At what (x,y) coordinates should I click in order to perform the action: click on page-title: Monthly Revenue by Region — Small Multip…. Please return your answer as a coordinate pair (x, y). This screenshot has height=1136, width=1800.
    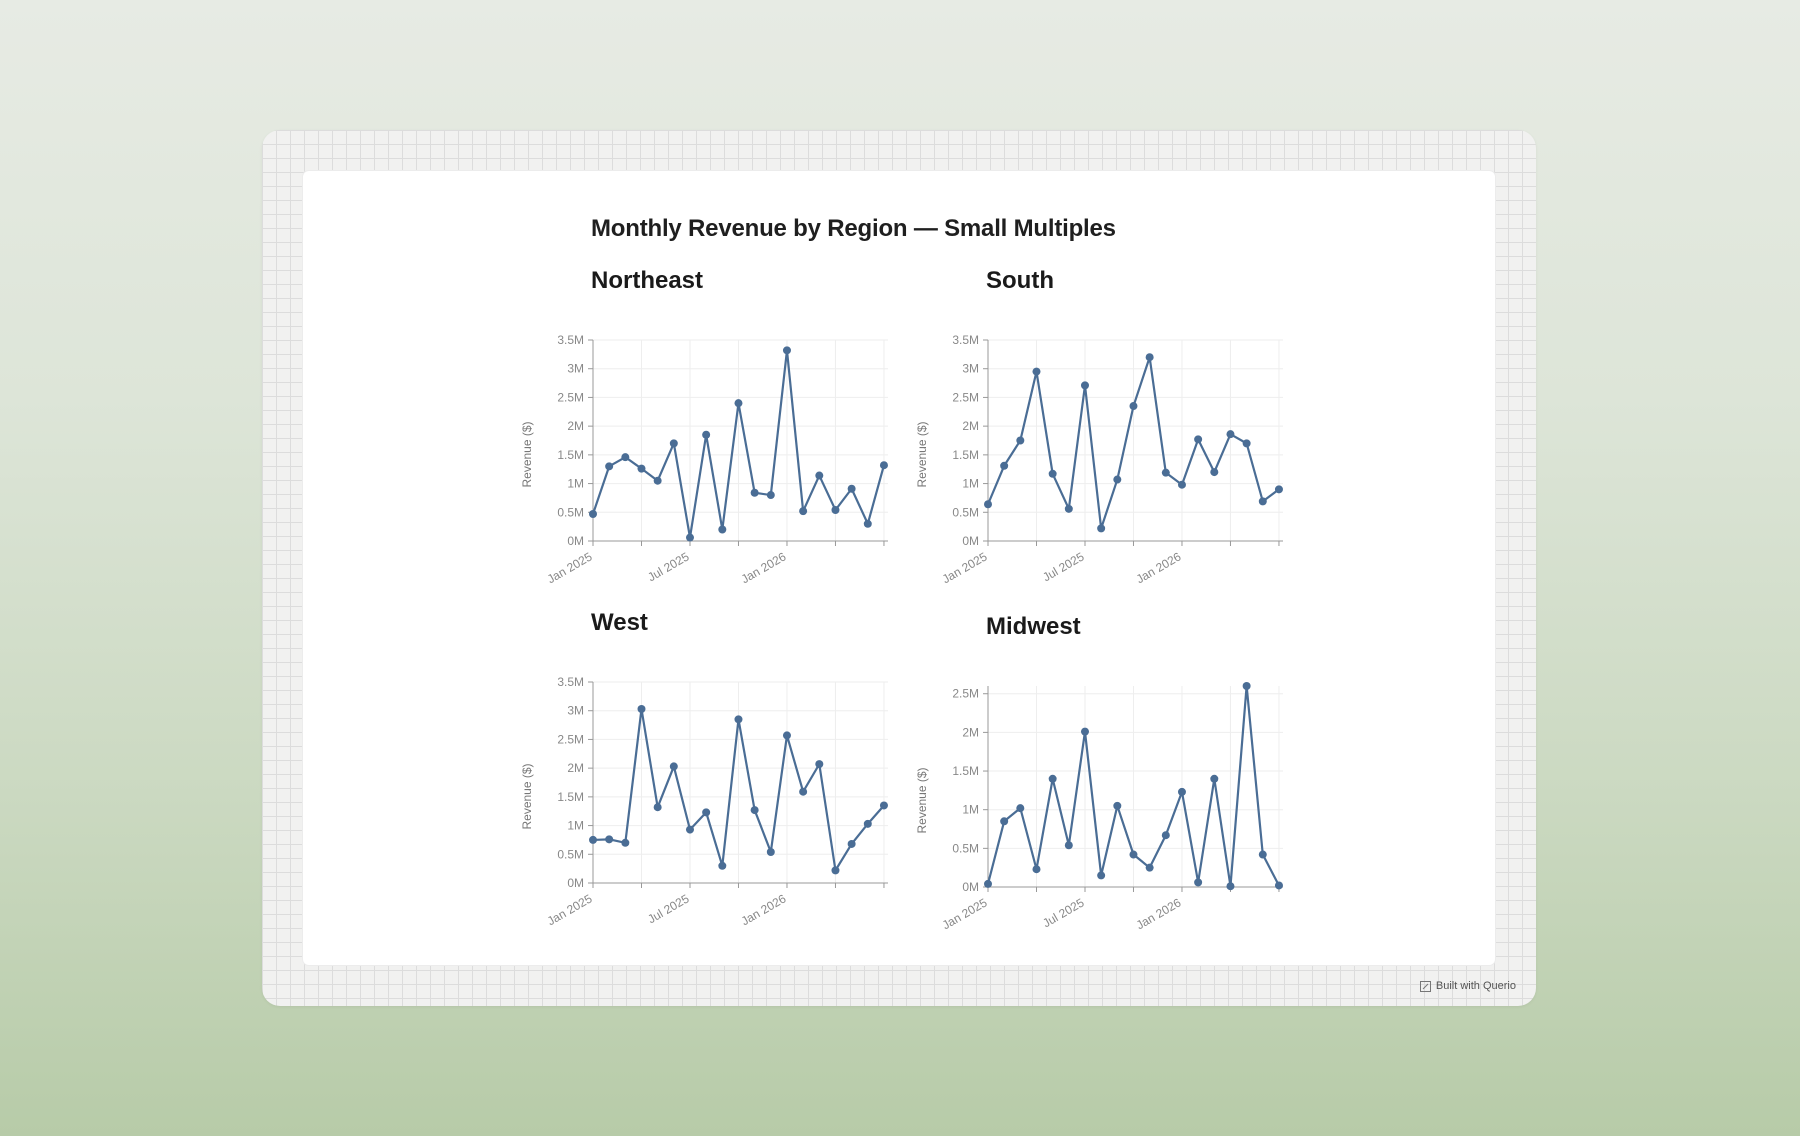
    Looking at the image, I should click on (853, 228).